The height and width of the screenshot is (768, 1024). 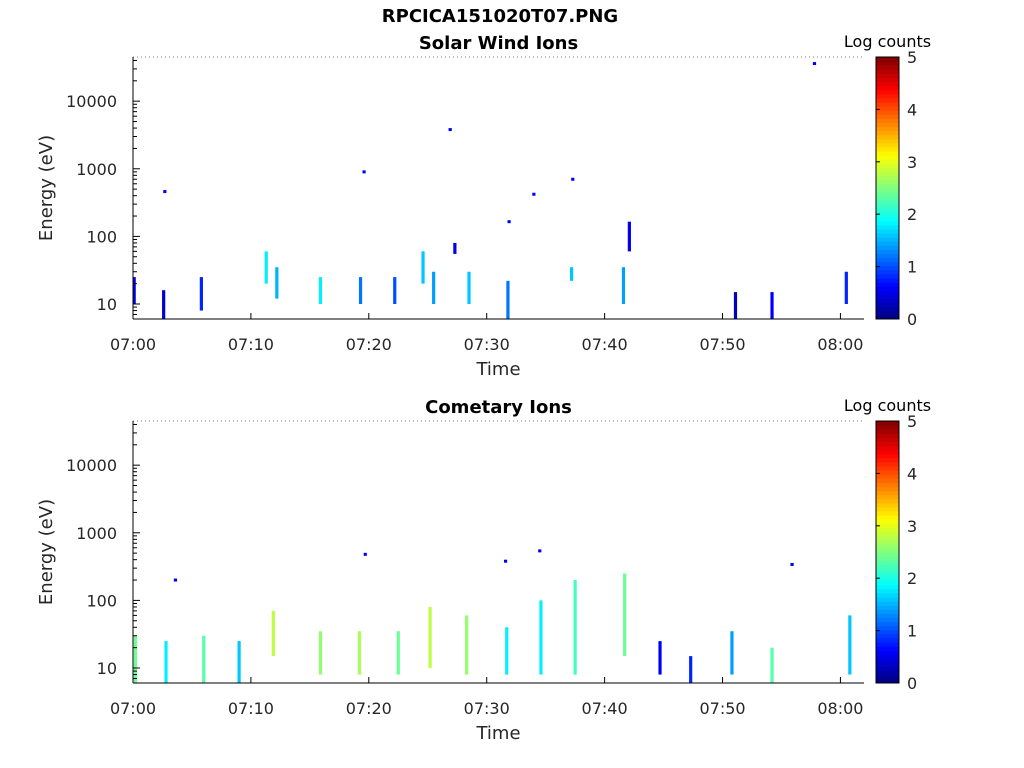 What do you see at coordinates (251, 344) in the screenshot?
I see `x-tick-label: 07:10` at bounding box center [251, 344].